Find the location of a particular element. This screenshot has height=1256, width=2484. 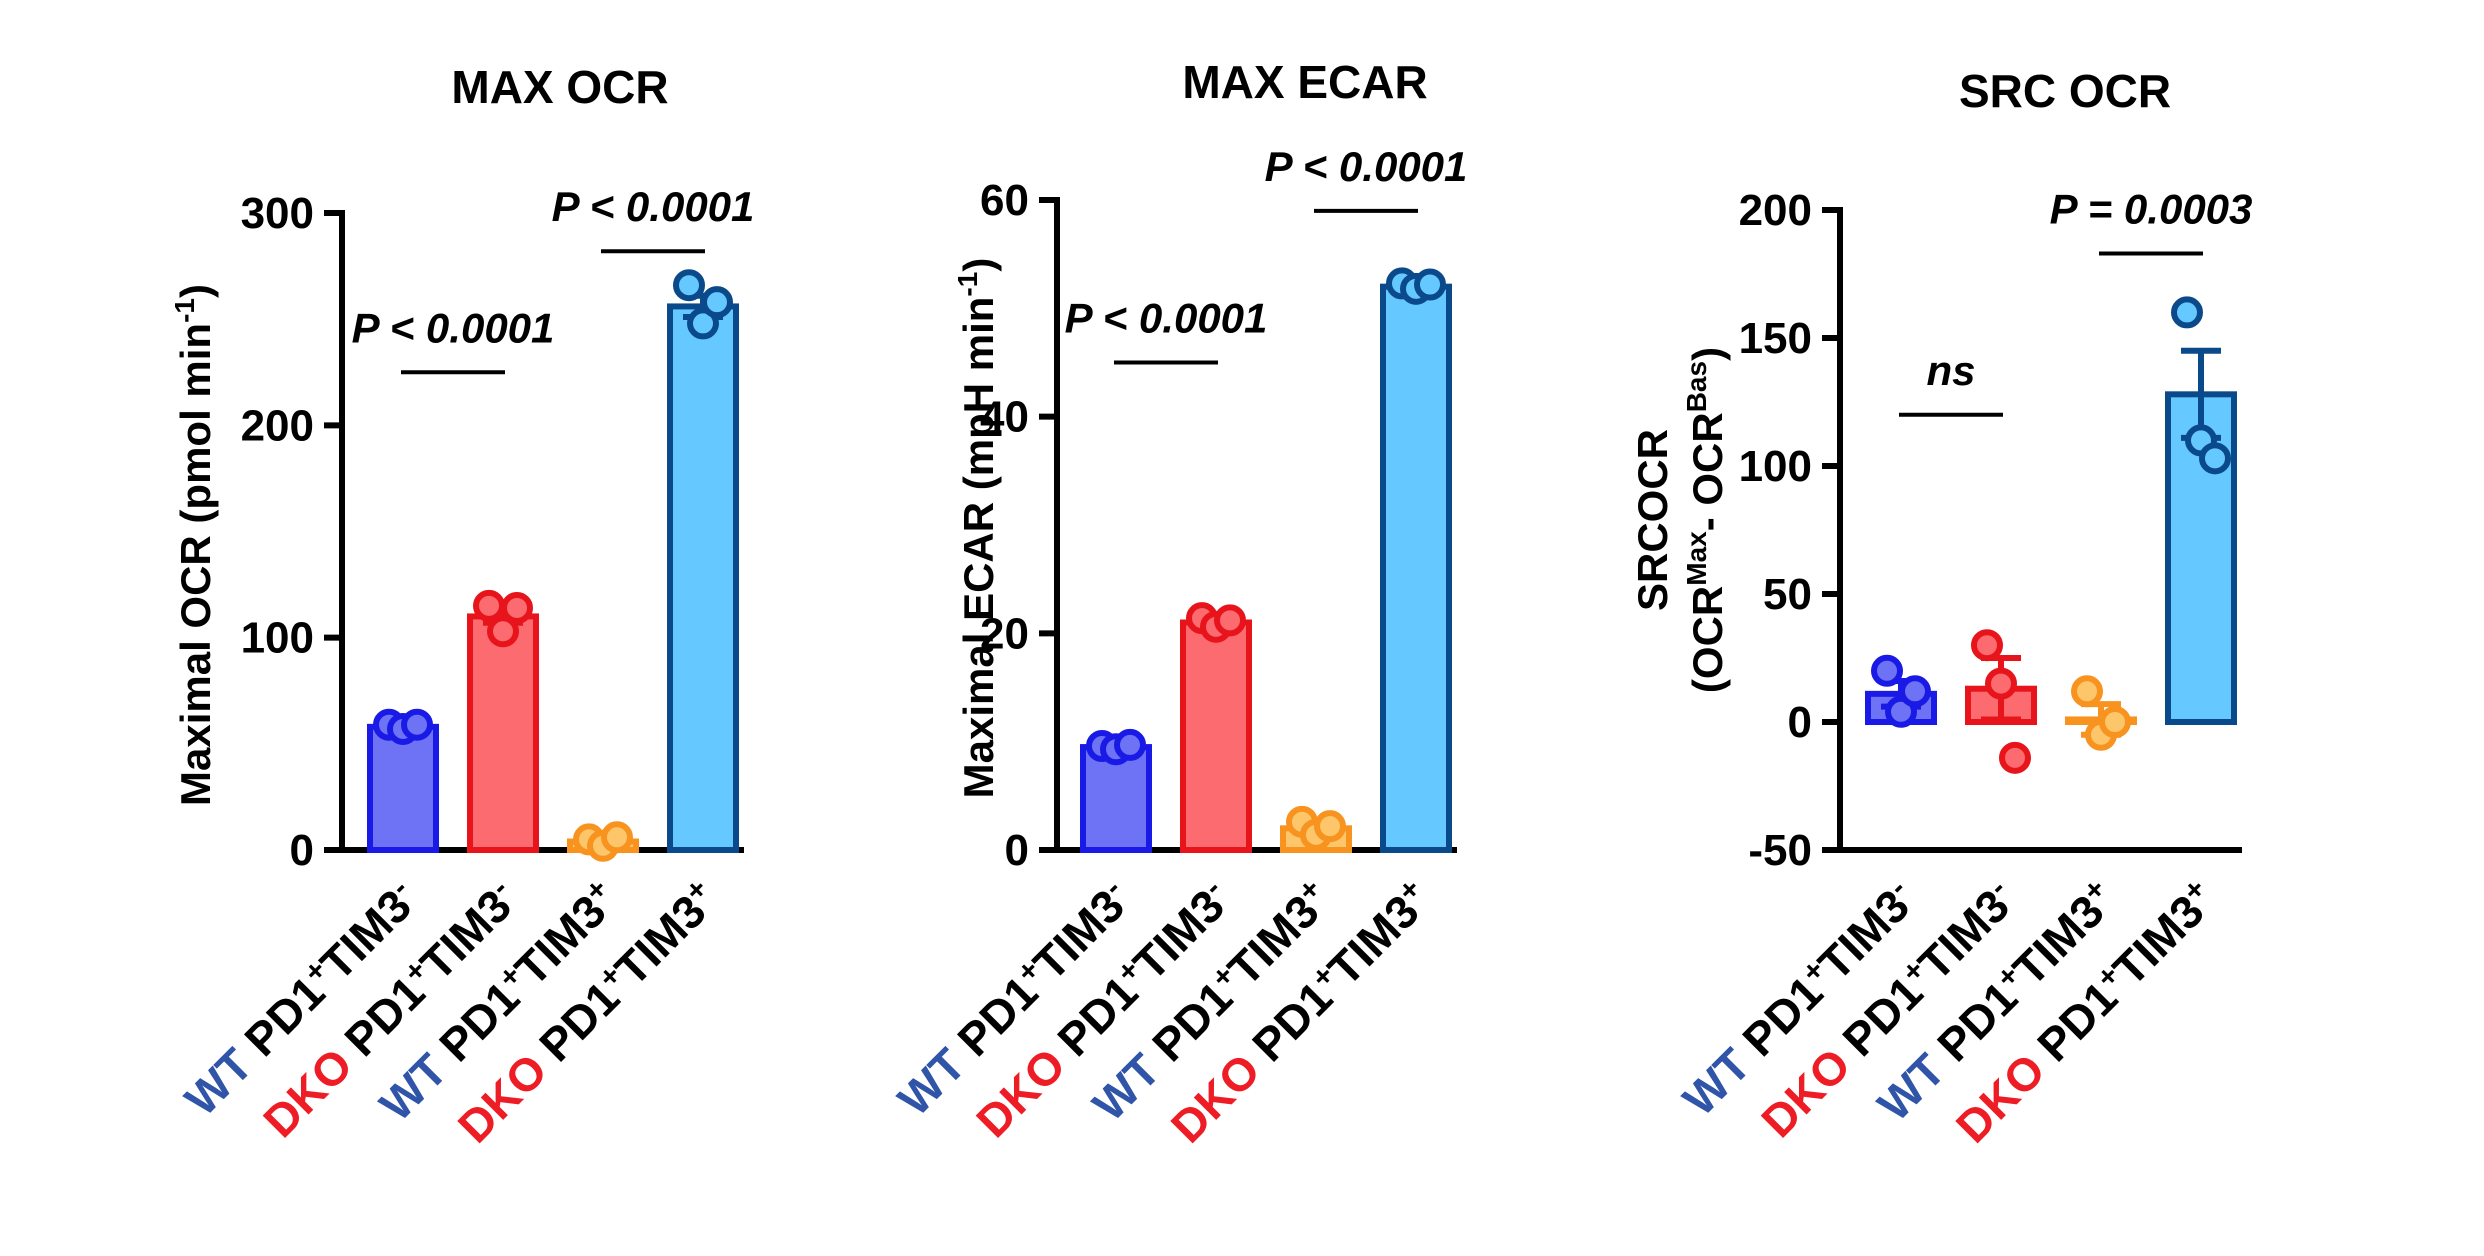

y-tick-label: -50 is located at coordinates (1780, 850).